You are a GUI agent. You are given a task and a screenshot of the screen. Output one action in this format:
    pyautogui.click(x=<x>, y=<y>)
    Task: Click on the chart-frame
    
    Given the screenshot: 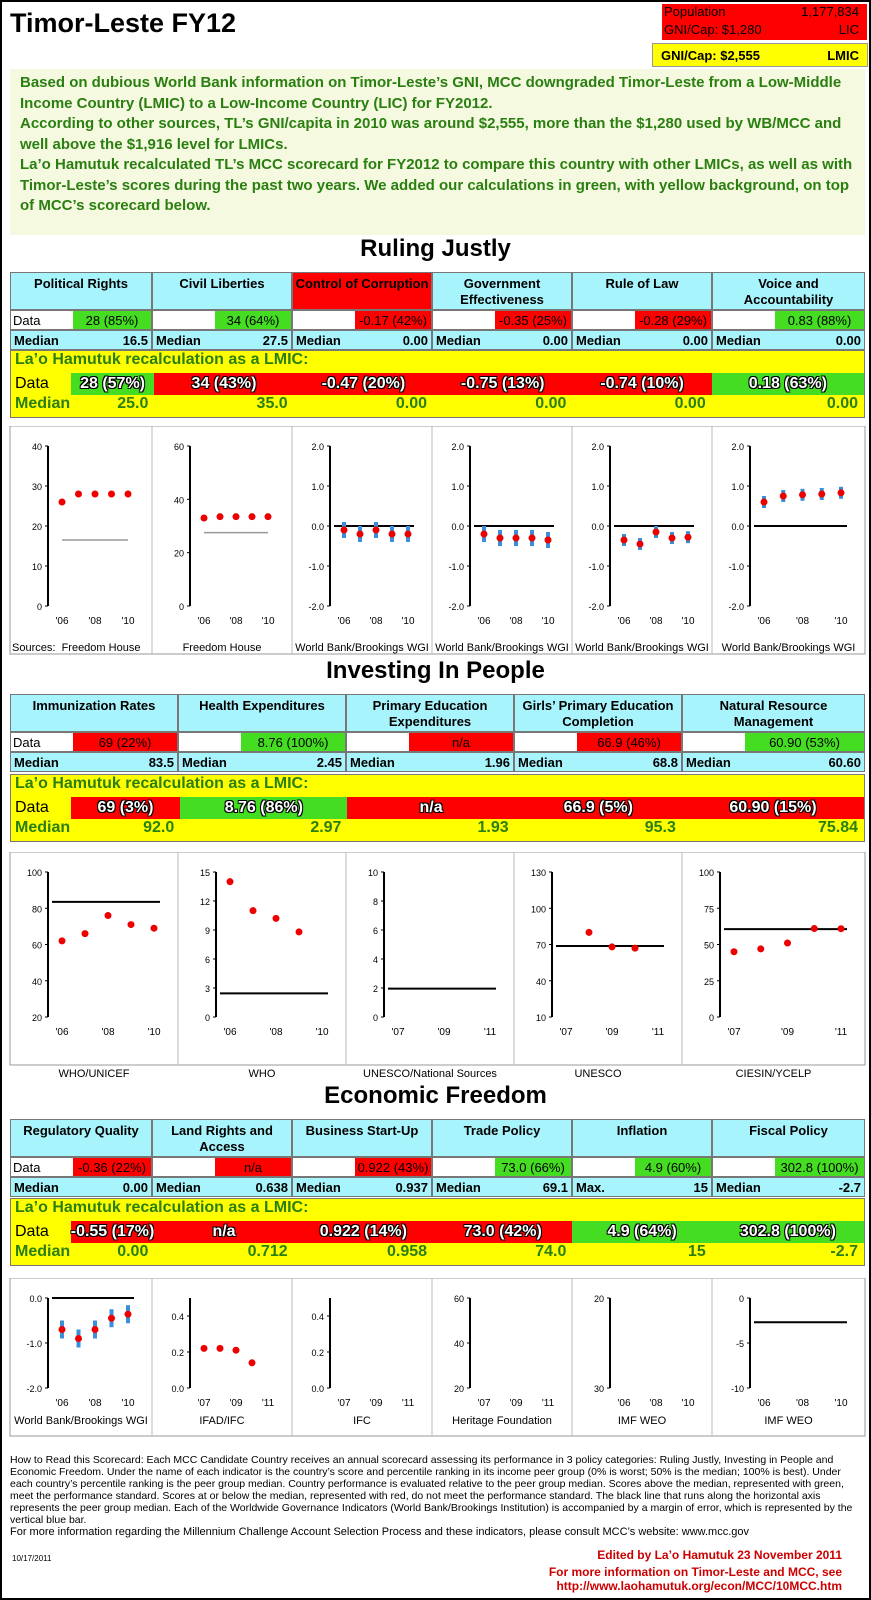 What is the action you would take?
    pyautogui.click(x=437, y=540)
    